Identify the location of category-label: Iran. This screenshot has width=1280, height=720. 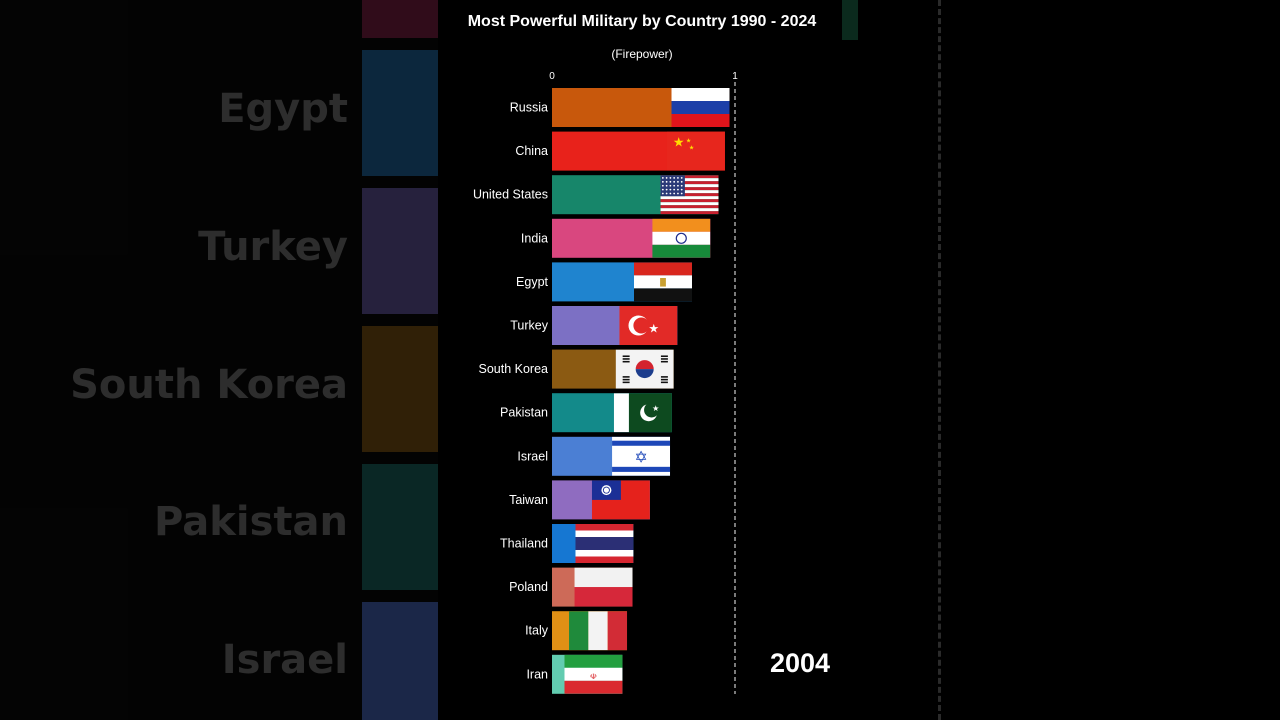
(537, 674).